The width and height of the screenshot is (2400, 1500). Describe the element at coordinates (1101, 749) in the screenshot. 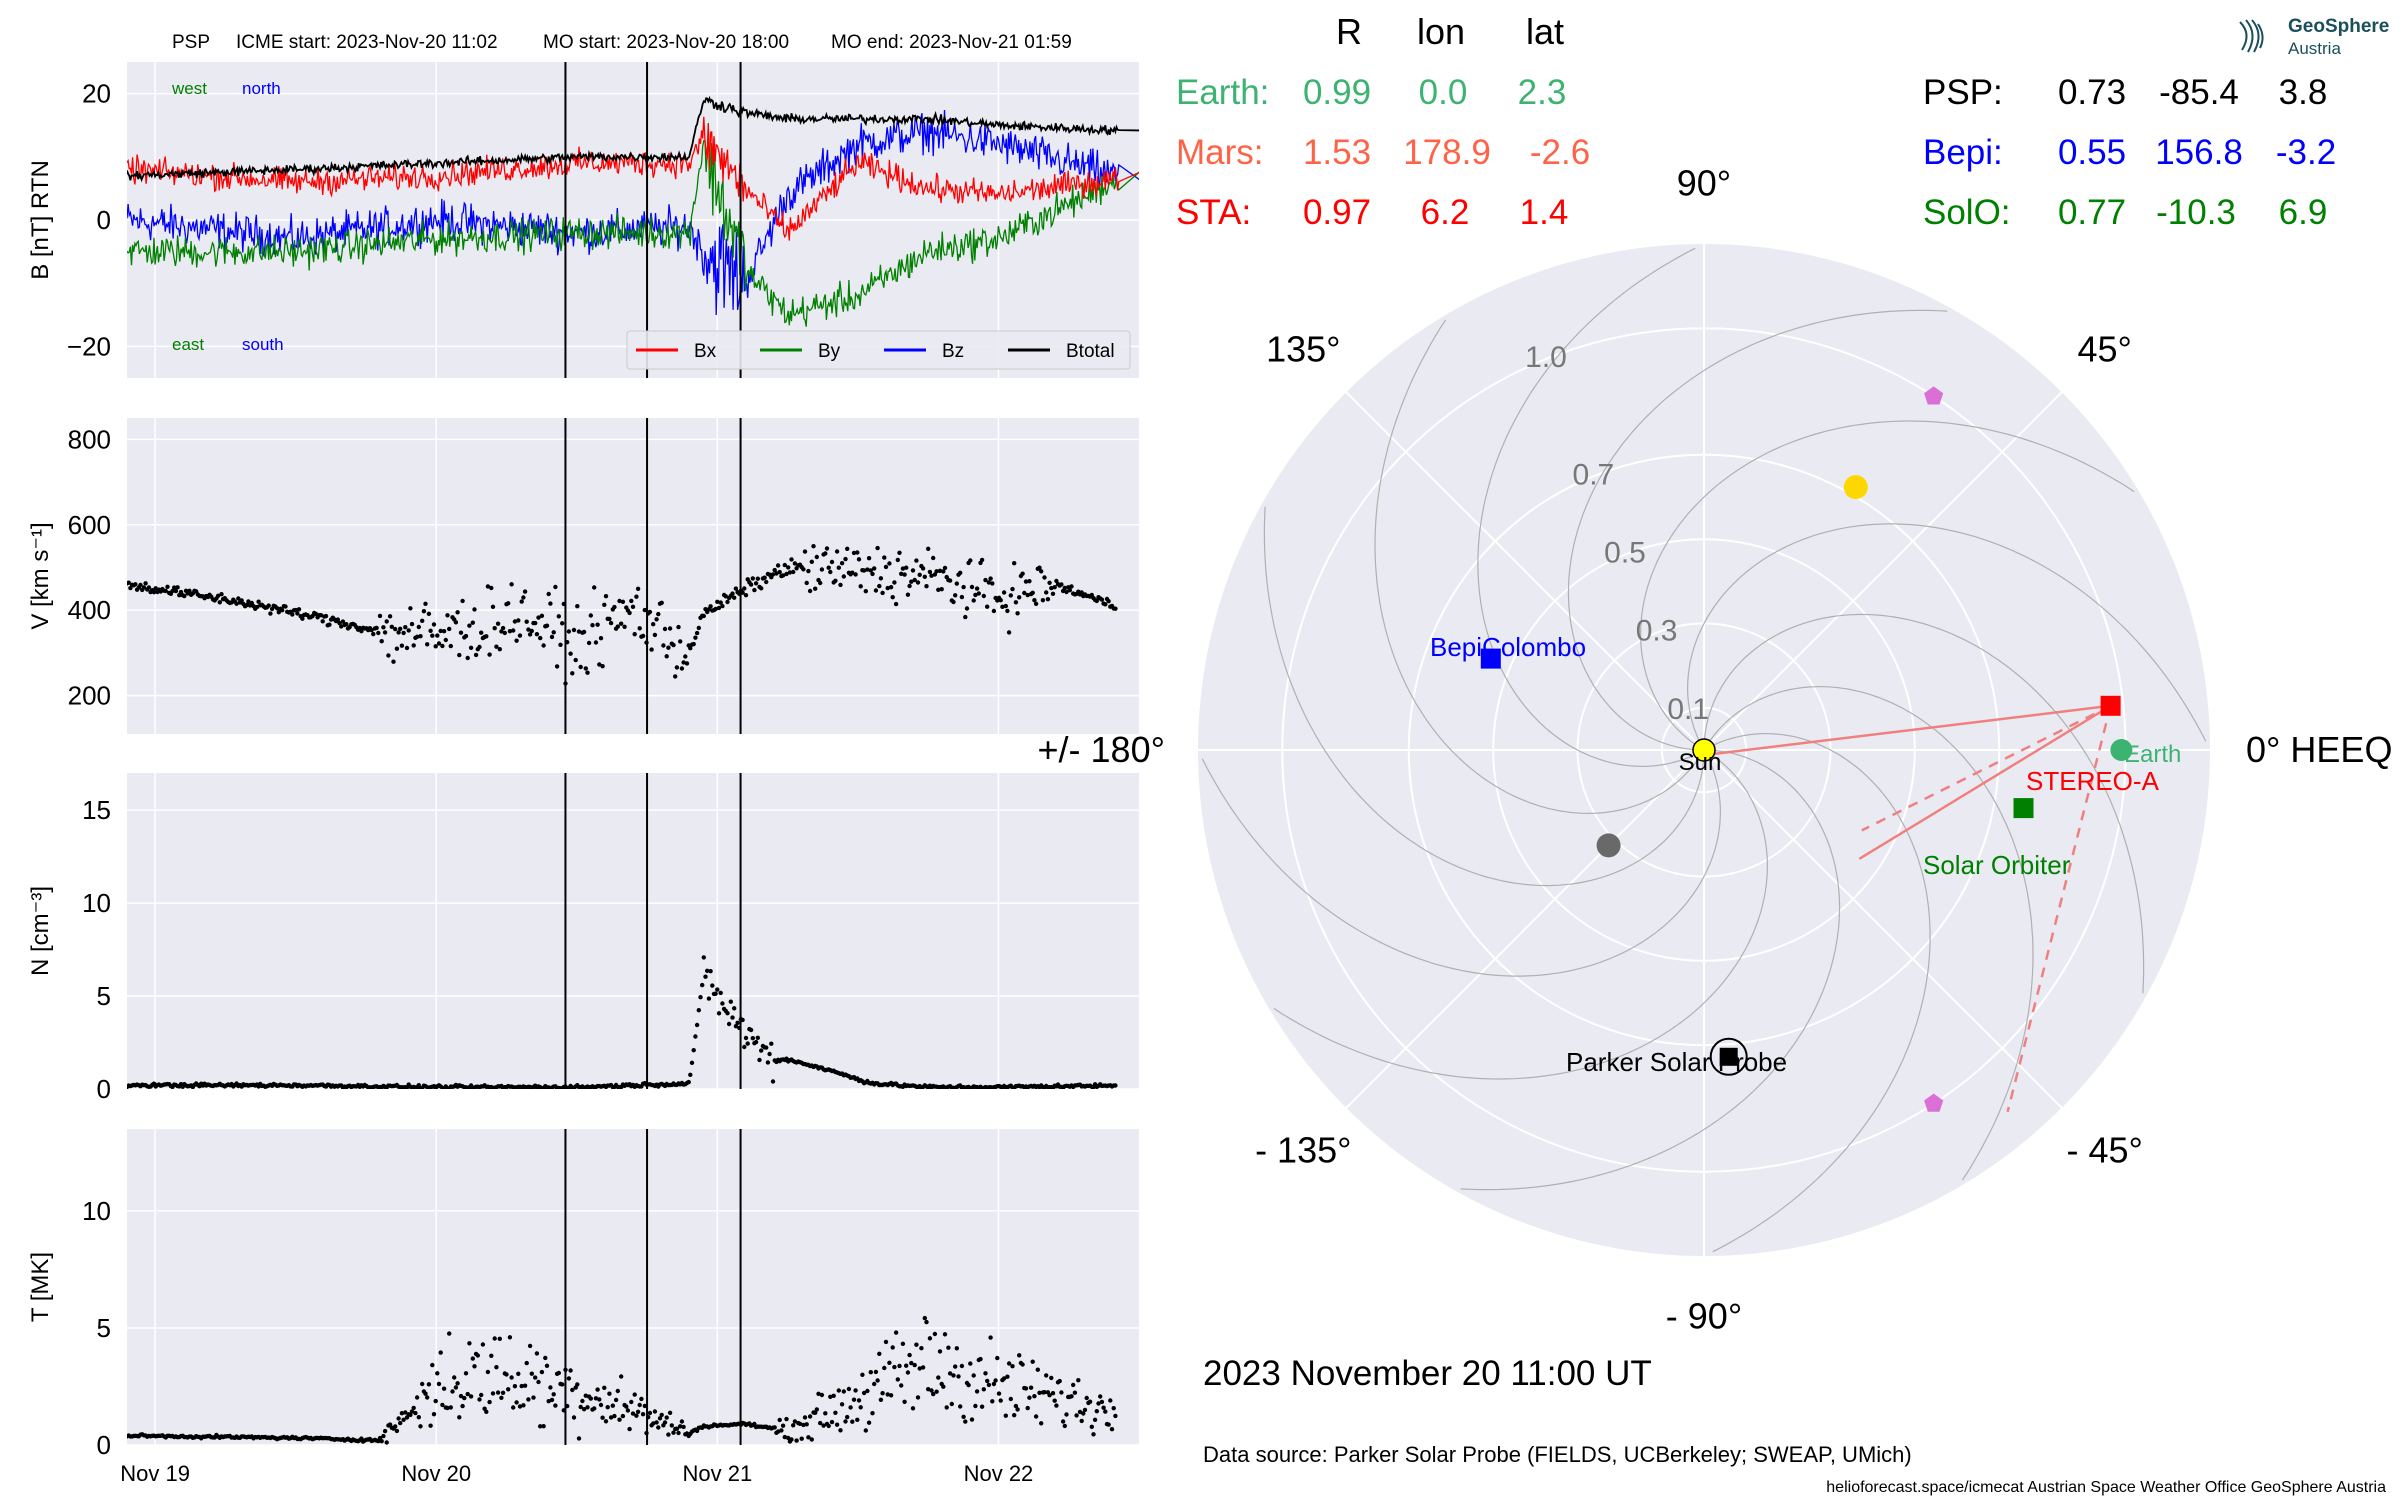

I see `angle-label: +/- 180°` at that location.